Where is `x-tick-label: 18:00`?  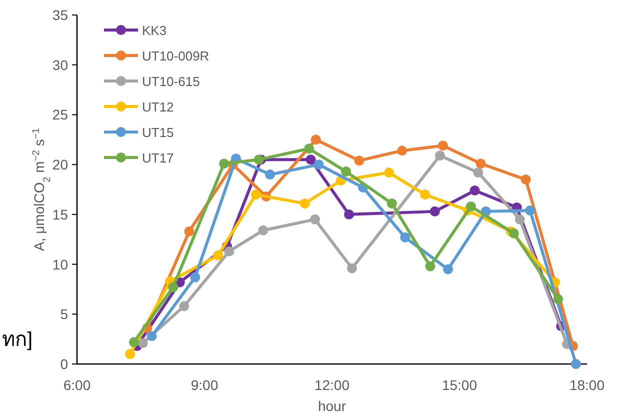 x-tick-label: 18:00 is located at coordinates (587, 385).